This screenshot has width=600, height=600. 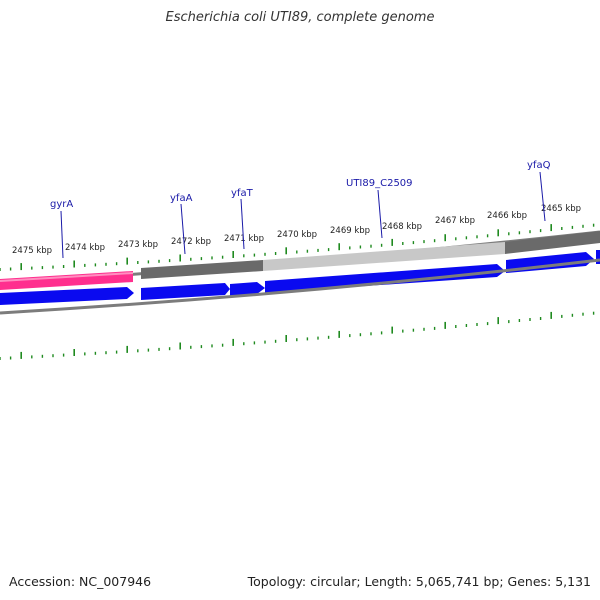 What do you see at coordinates (350, 231) in the screenshot?
I see `tick-label-2469: 2469 kbp` at bounding box center [350, 231].